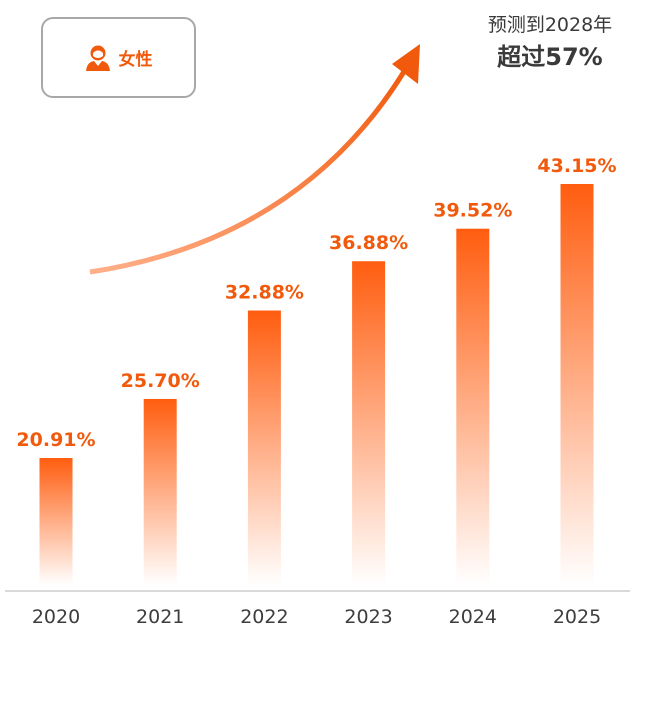 The width and height of the screenshot is (668, 712). I want to click on gender-badge: 女性, so click(118, 57).